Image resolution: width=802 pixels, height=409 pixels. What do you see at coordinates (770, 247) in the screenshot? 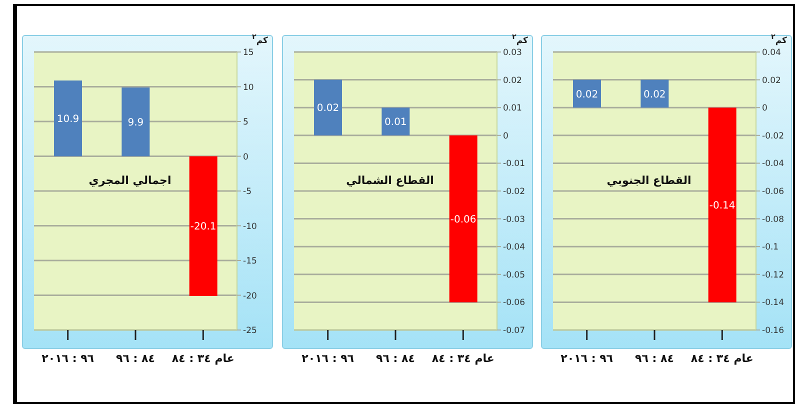
I see `y-tick-label: -0.1` at bounding box center [770, 247].